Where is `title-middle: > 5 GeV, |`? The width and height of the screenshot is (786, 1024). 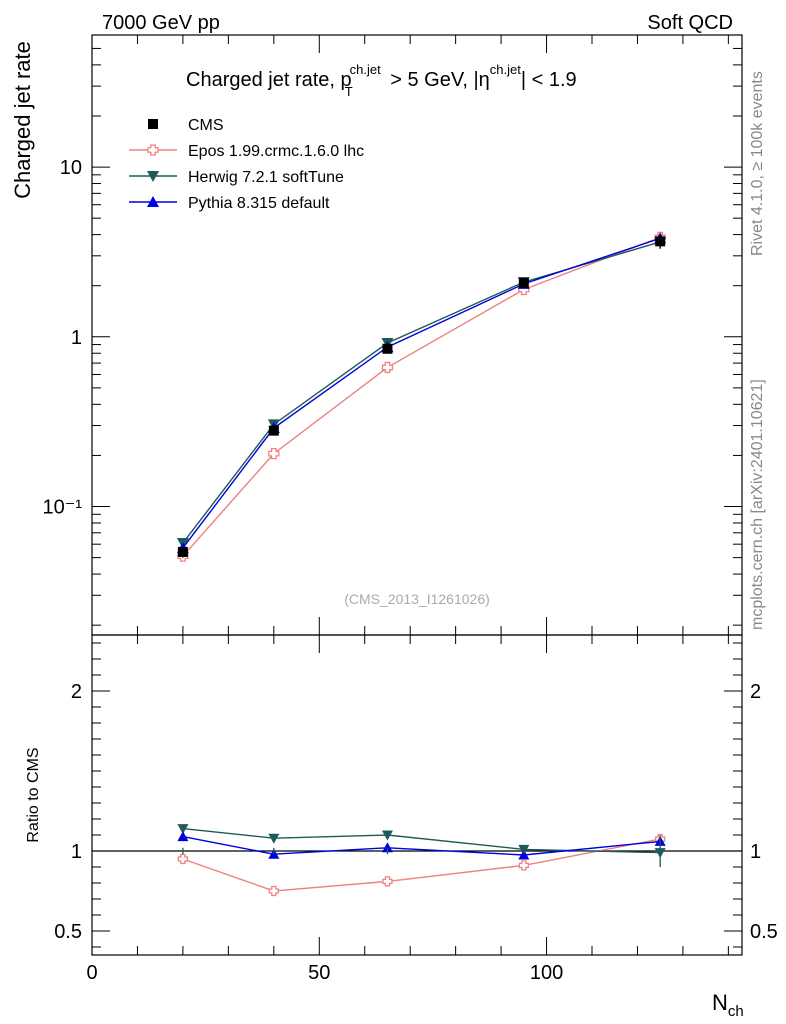 title-middle: > 5 GeV, | is located at coordinates (432, 80).